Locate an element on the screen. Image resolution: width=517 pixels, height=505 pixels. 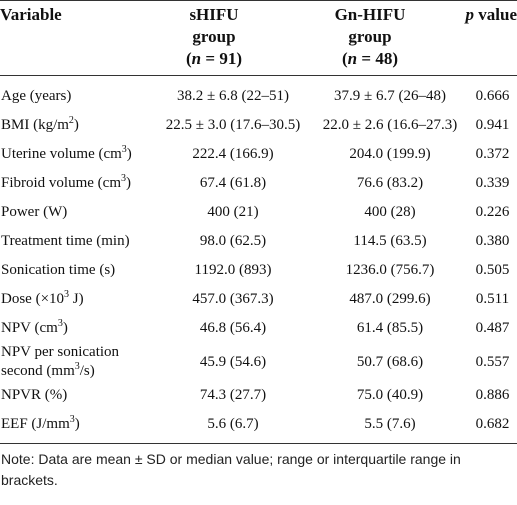
p-cell: 0.511 is located at coordinates (492, 299).